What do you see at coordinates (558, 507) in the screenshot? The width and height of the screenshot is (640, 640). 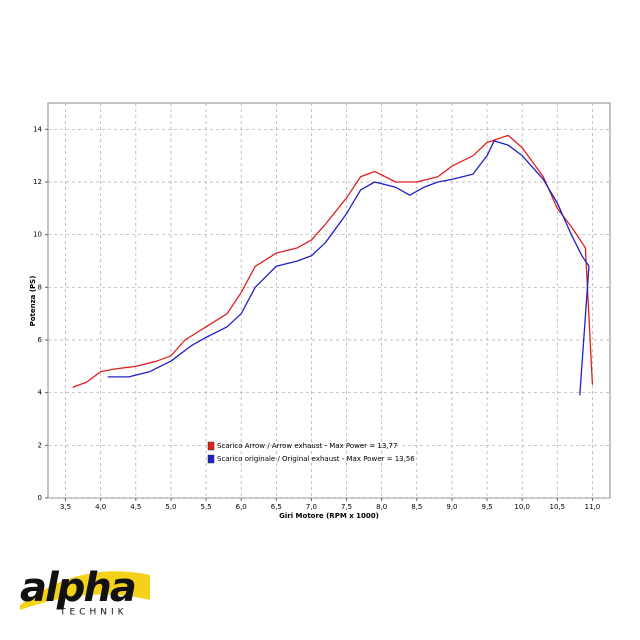 I see `x-tick-label: 10,5` at bounding box center [558, 507].